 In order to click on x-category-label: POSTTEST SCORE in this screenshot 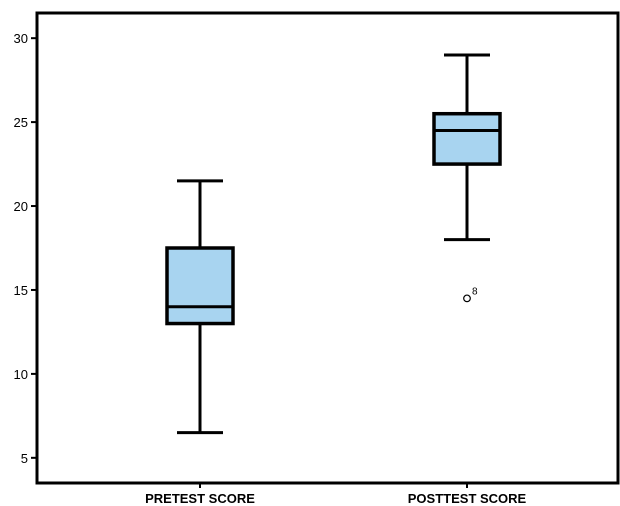, I will do `click(467, 498)`.